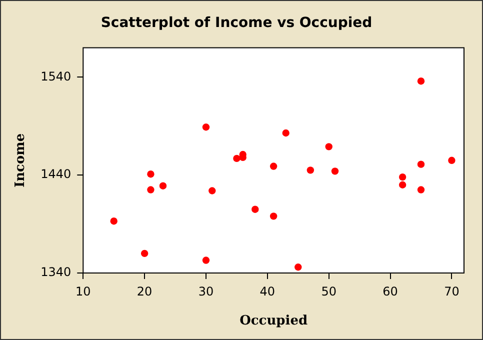  I want to click on x-tick-label: 30, so click(206, 291).